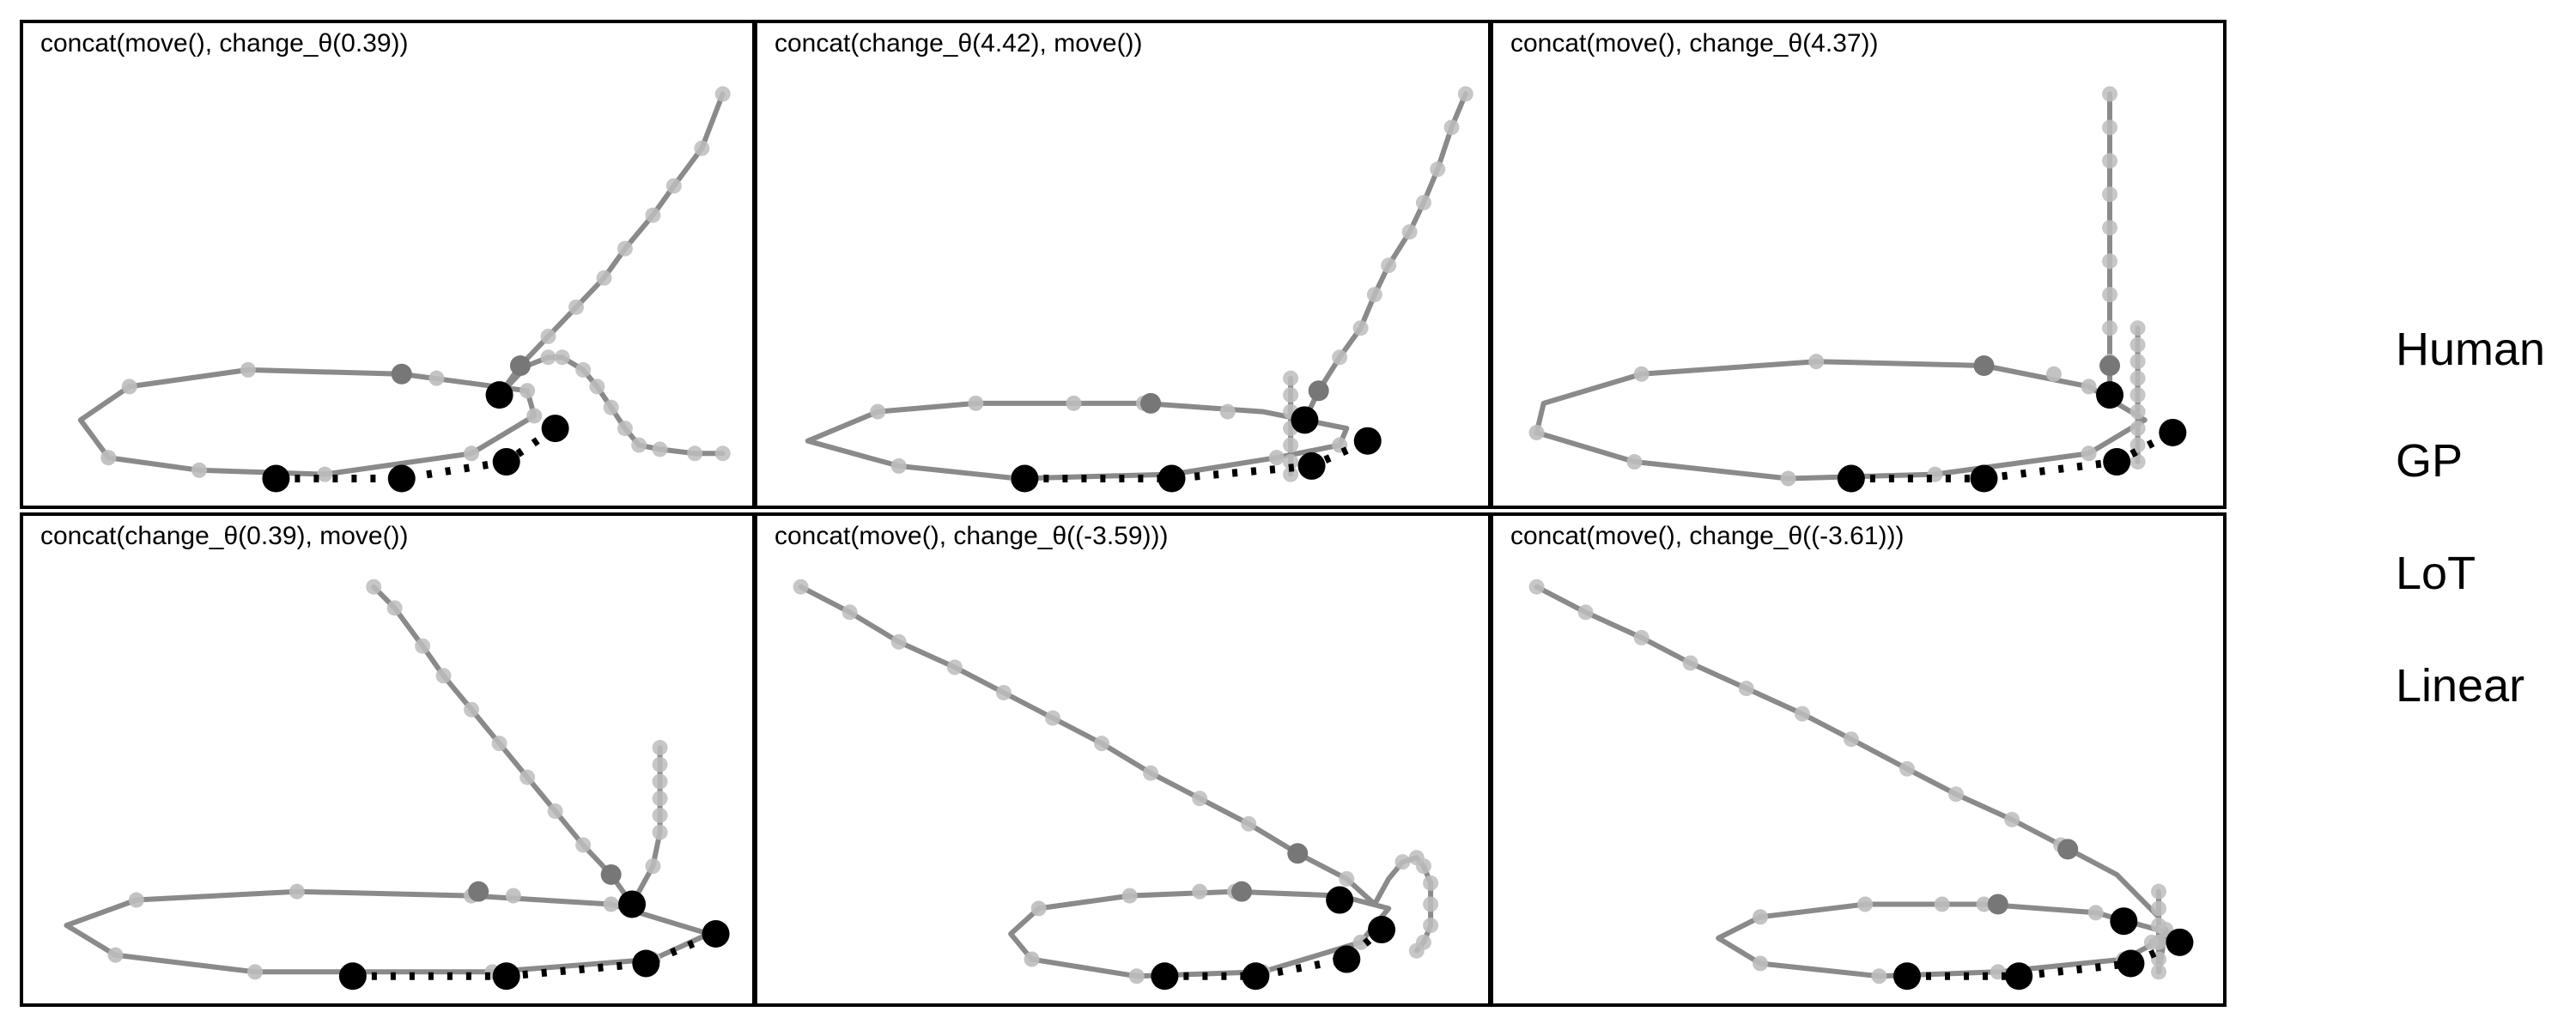  What do you see at coordinates (2470, 349) in the screenshot?
I see `legend-label-human: Human` at bounding box center [2470, 349].